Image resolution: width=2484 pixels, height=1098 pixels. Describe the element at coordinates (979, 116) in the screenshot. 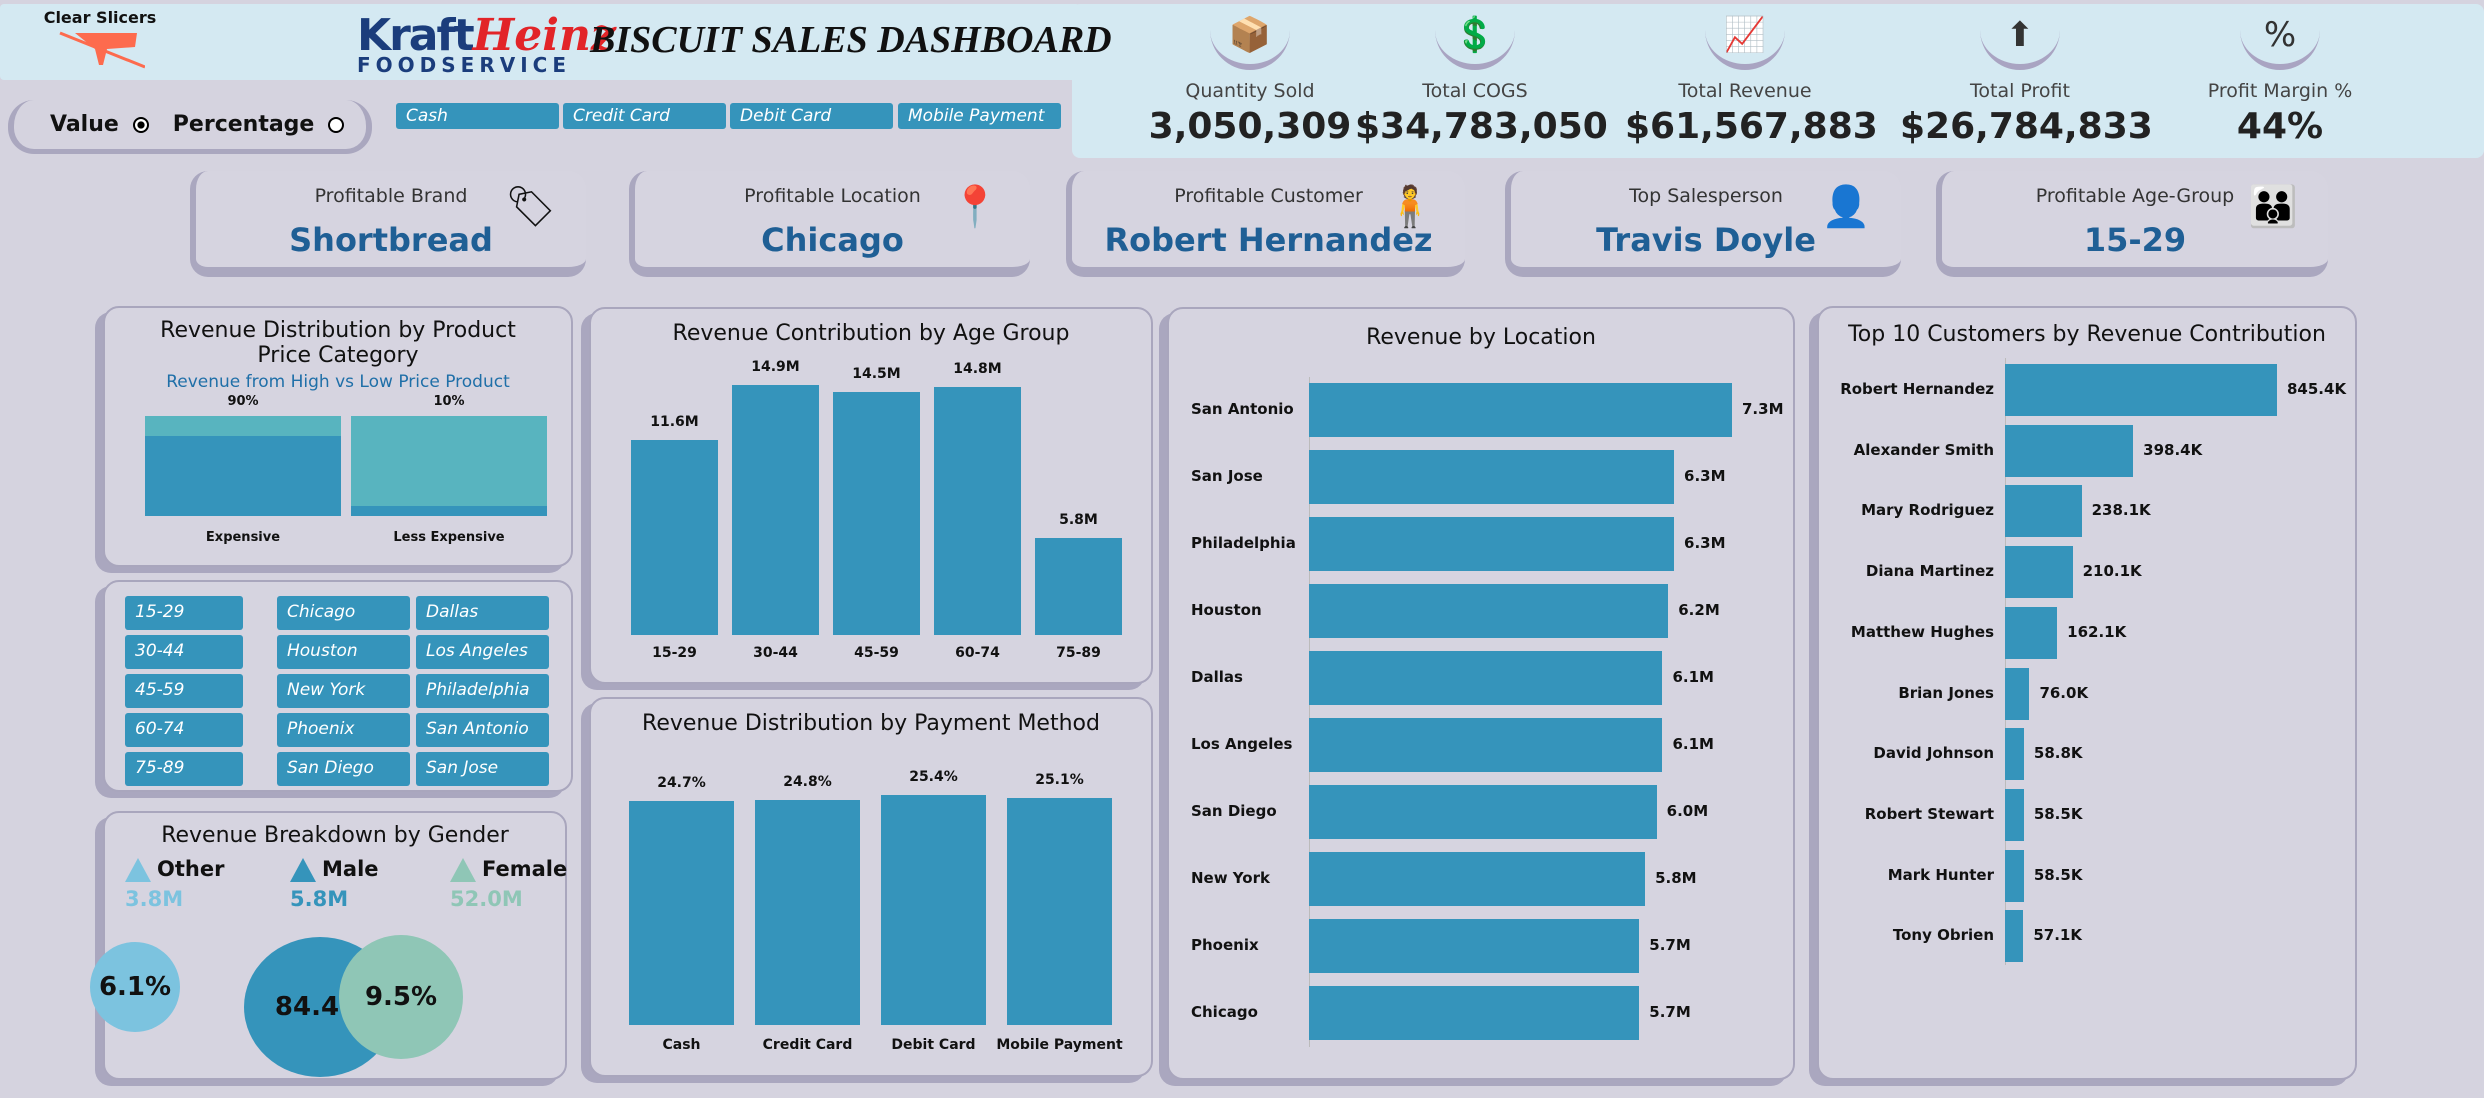

I see `slicer-mobile-payment: Mobile Payment` at that location.